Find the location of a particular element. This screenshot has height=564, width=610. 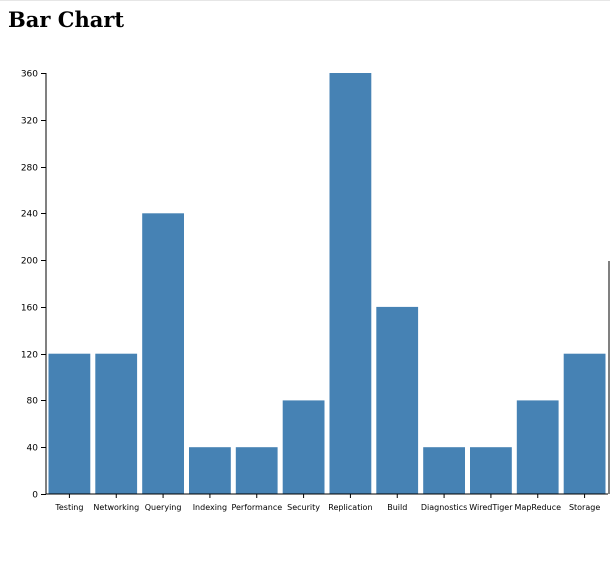

x-tick-label-storage: Storage is located at coordinates (584, 507).